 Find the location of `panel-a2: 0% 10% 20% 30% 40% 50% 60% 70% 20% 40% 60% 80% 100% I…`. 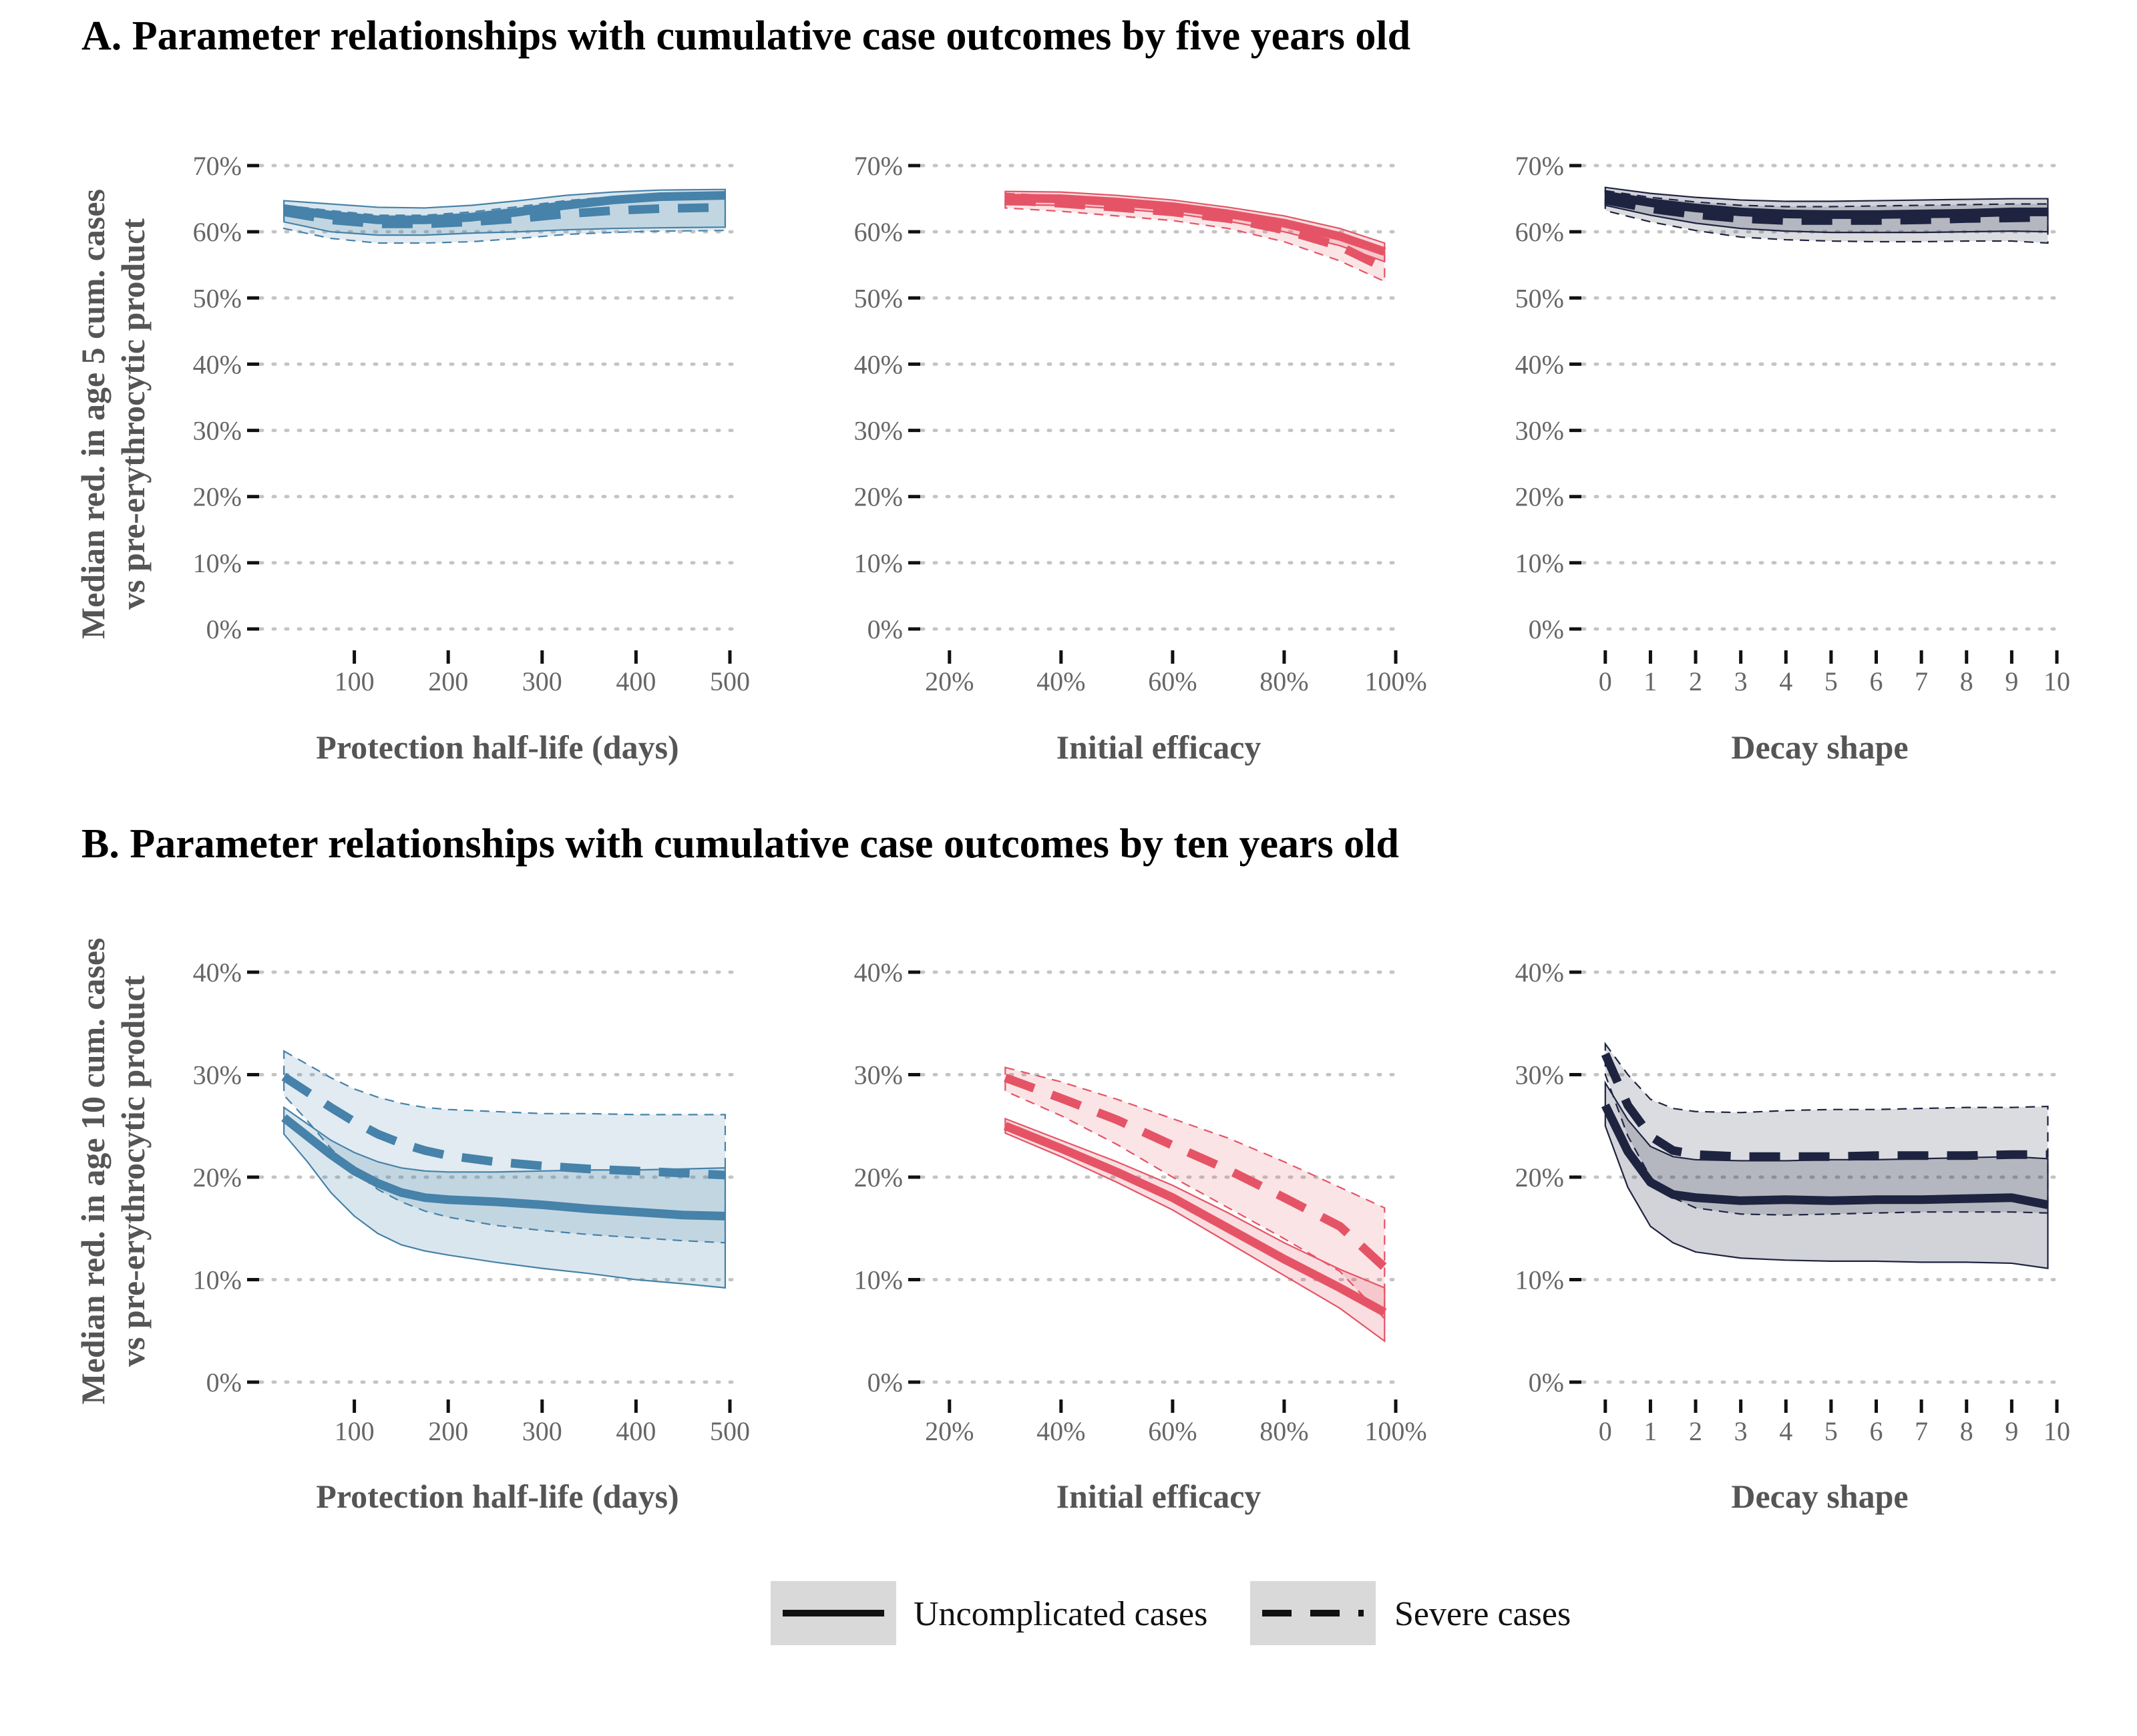

panel-a2: 0% 10% 20% 30% 40% 50% 60% 70% 20% 40% 60% 80% 100% I… is located at coordinates (1140, 459).